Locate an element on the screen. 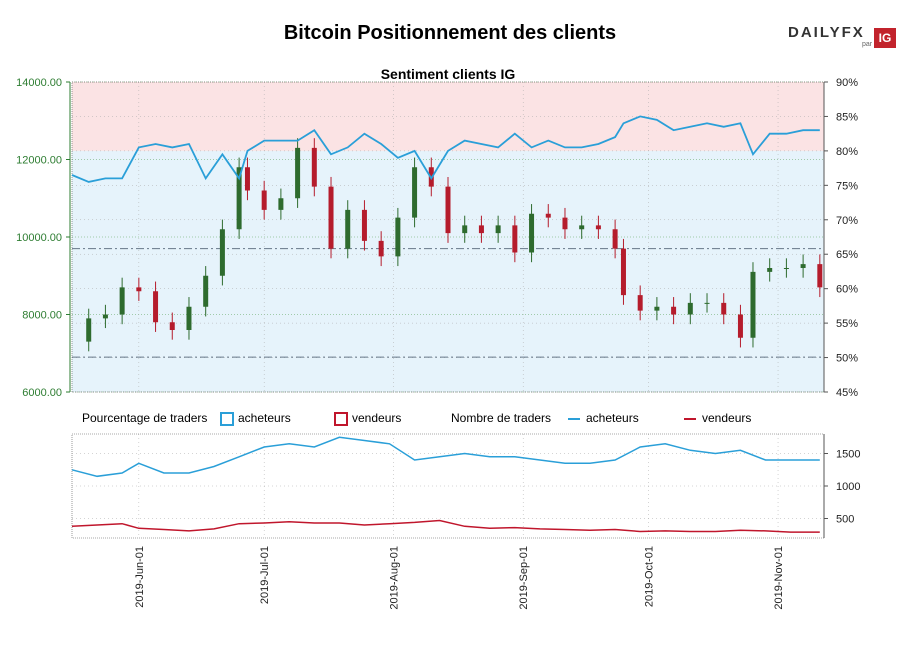 Image resolution: width=900 pixels, height=650 pixels. legend-count-sellers: vendeurs is located at coordinates (717, 418).